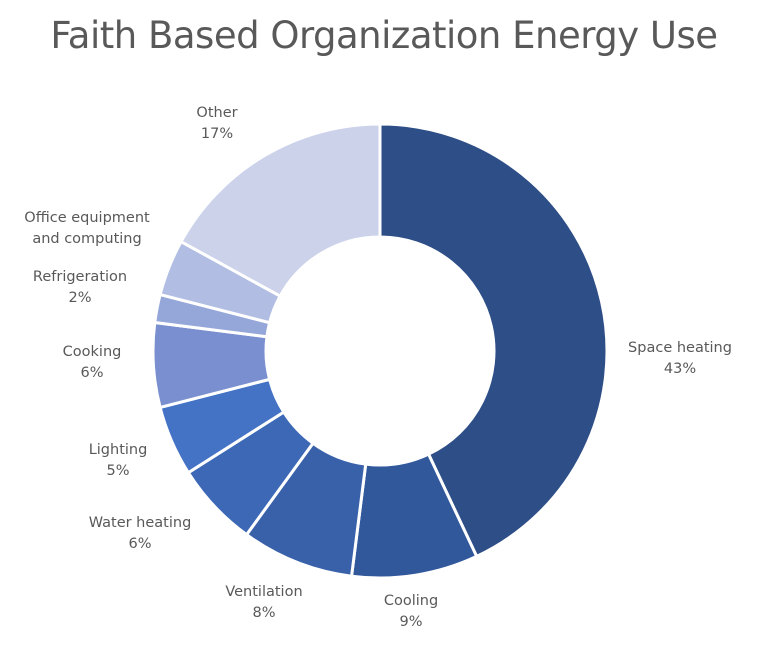 Image resolution: width=768 pixels, height=645 pixels. Describe the element at coordinates (118, 461) in the screenshot. I see `data-label: Lighting 5%` at that location.